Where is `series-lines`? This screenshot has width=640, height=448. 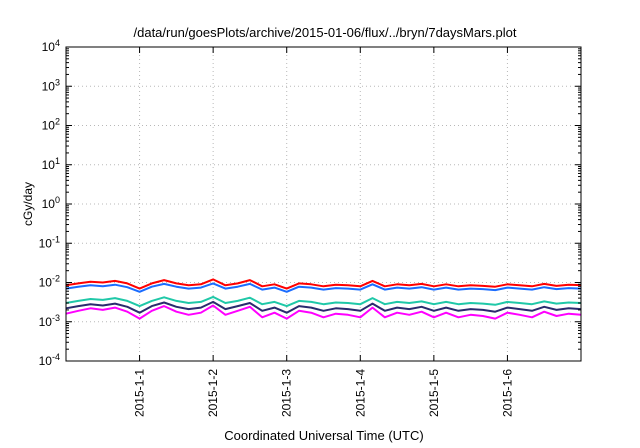 series-lines is located at coordinates (323, 299).